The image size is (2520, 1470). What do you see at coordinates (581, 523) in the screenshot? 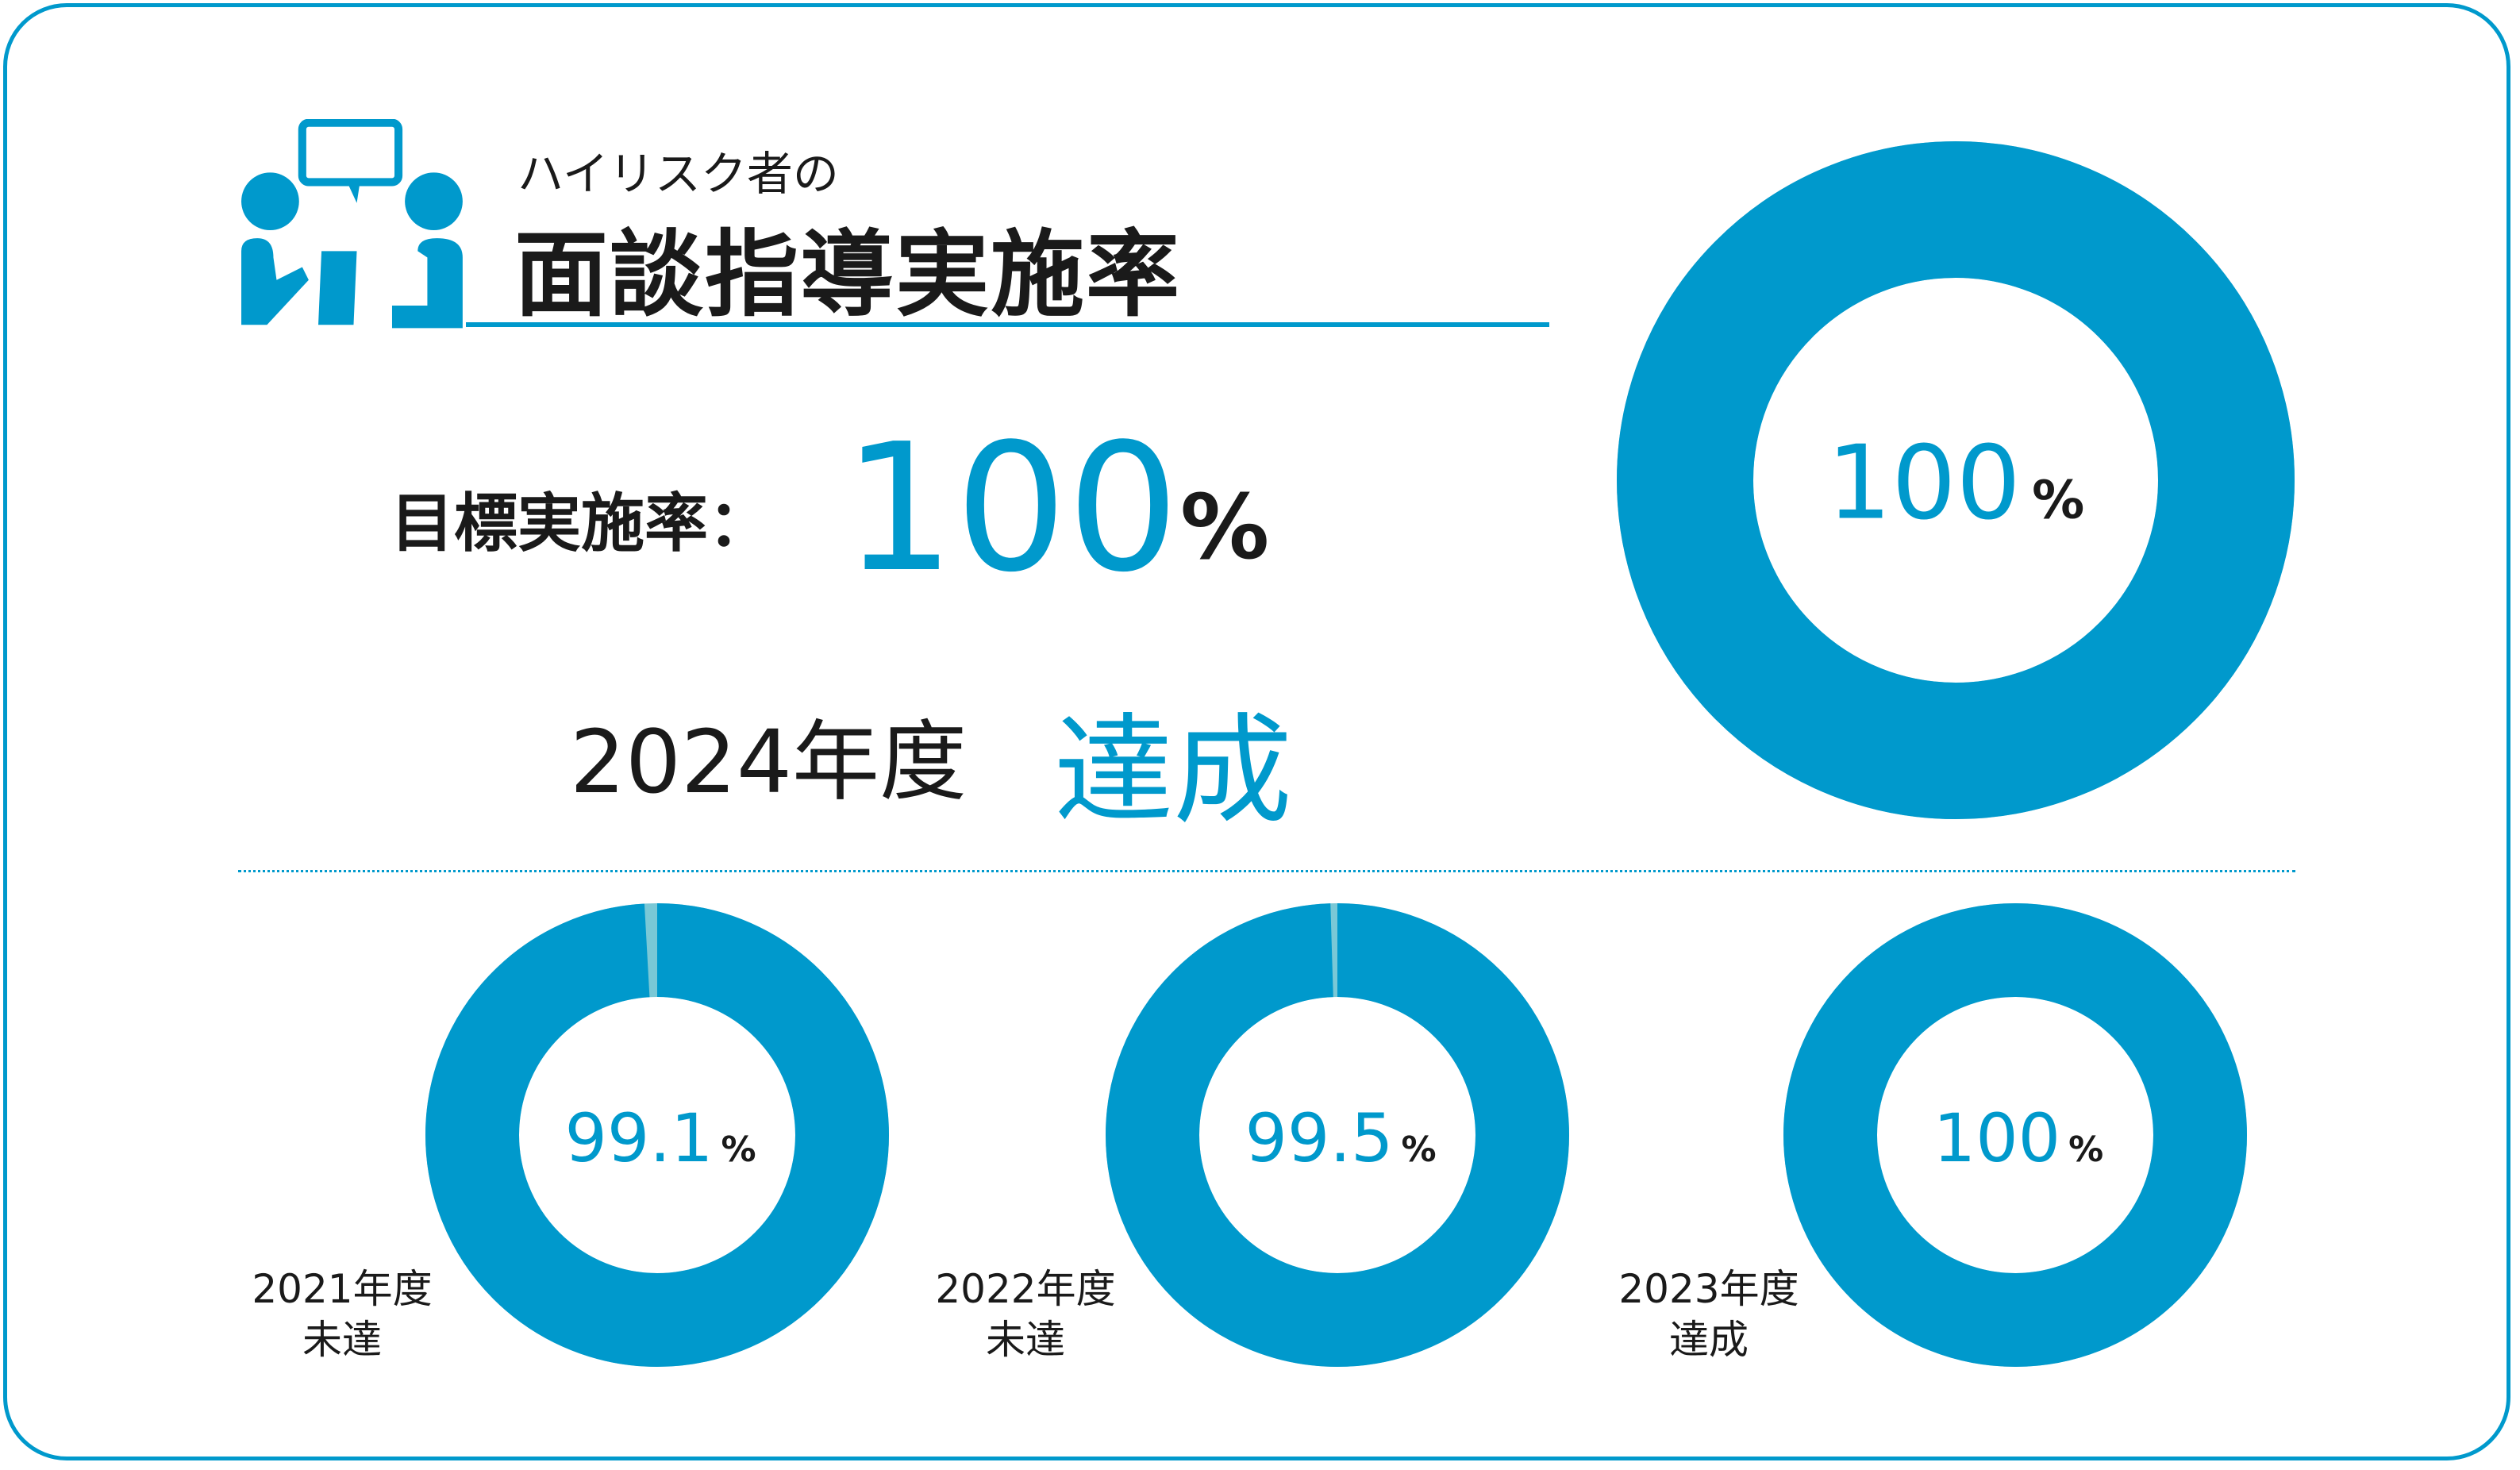
I see `target-label: 目標実施率：` at bounding box center [581, 523].